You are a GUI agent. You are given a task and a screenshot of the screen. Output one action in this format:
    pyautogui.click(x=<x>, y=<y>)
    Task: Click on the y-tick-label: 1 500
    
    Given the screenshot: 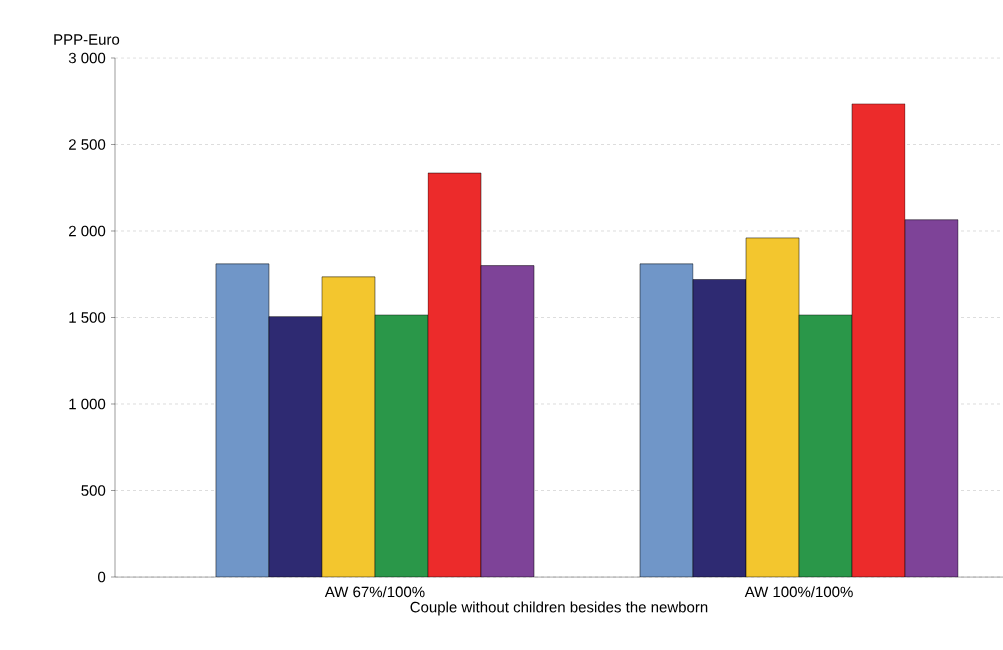 What is the action you would take?
    pyautogui.click(x=87, y=317)
    